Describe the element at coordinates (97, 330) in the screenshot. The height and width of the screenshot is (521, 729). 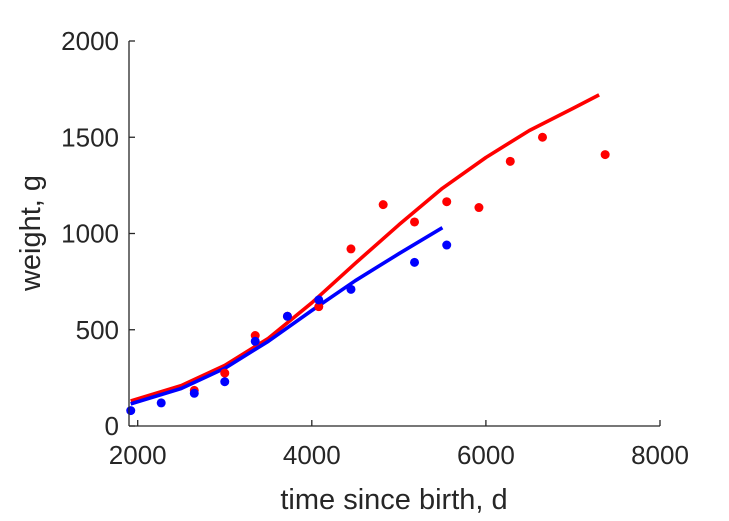
I see `y-tick-label: 500` at that location.